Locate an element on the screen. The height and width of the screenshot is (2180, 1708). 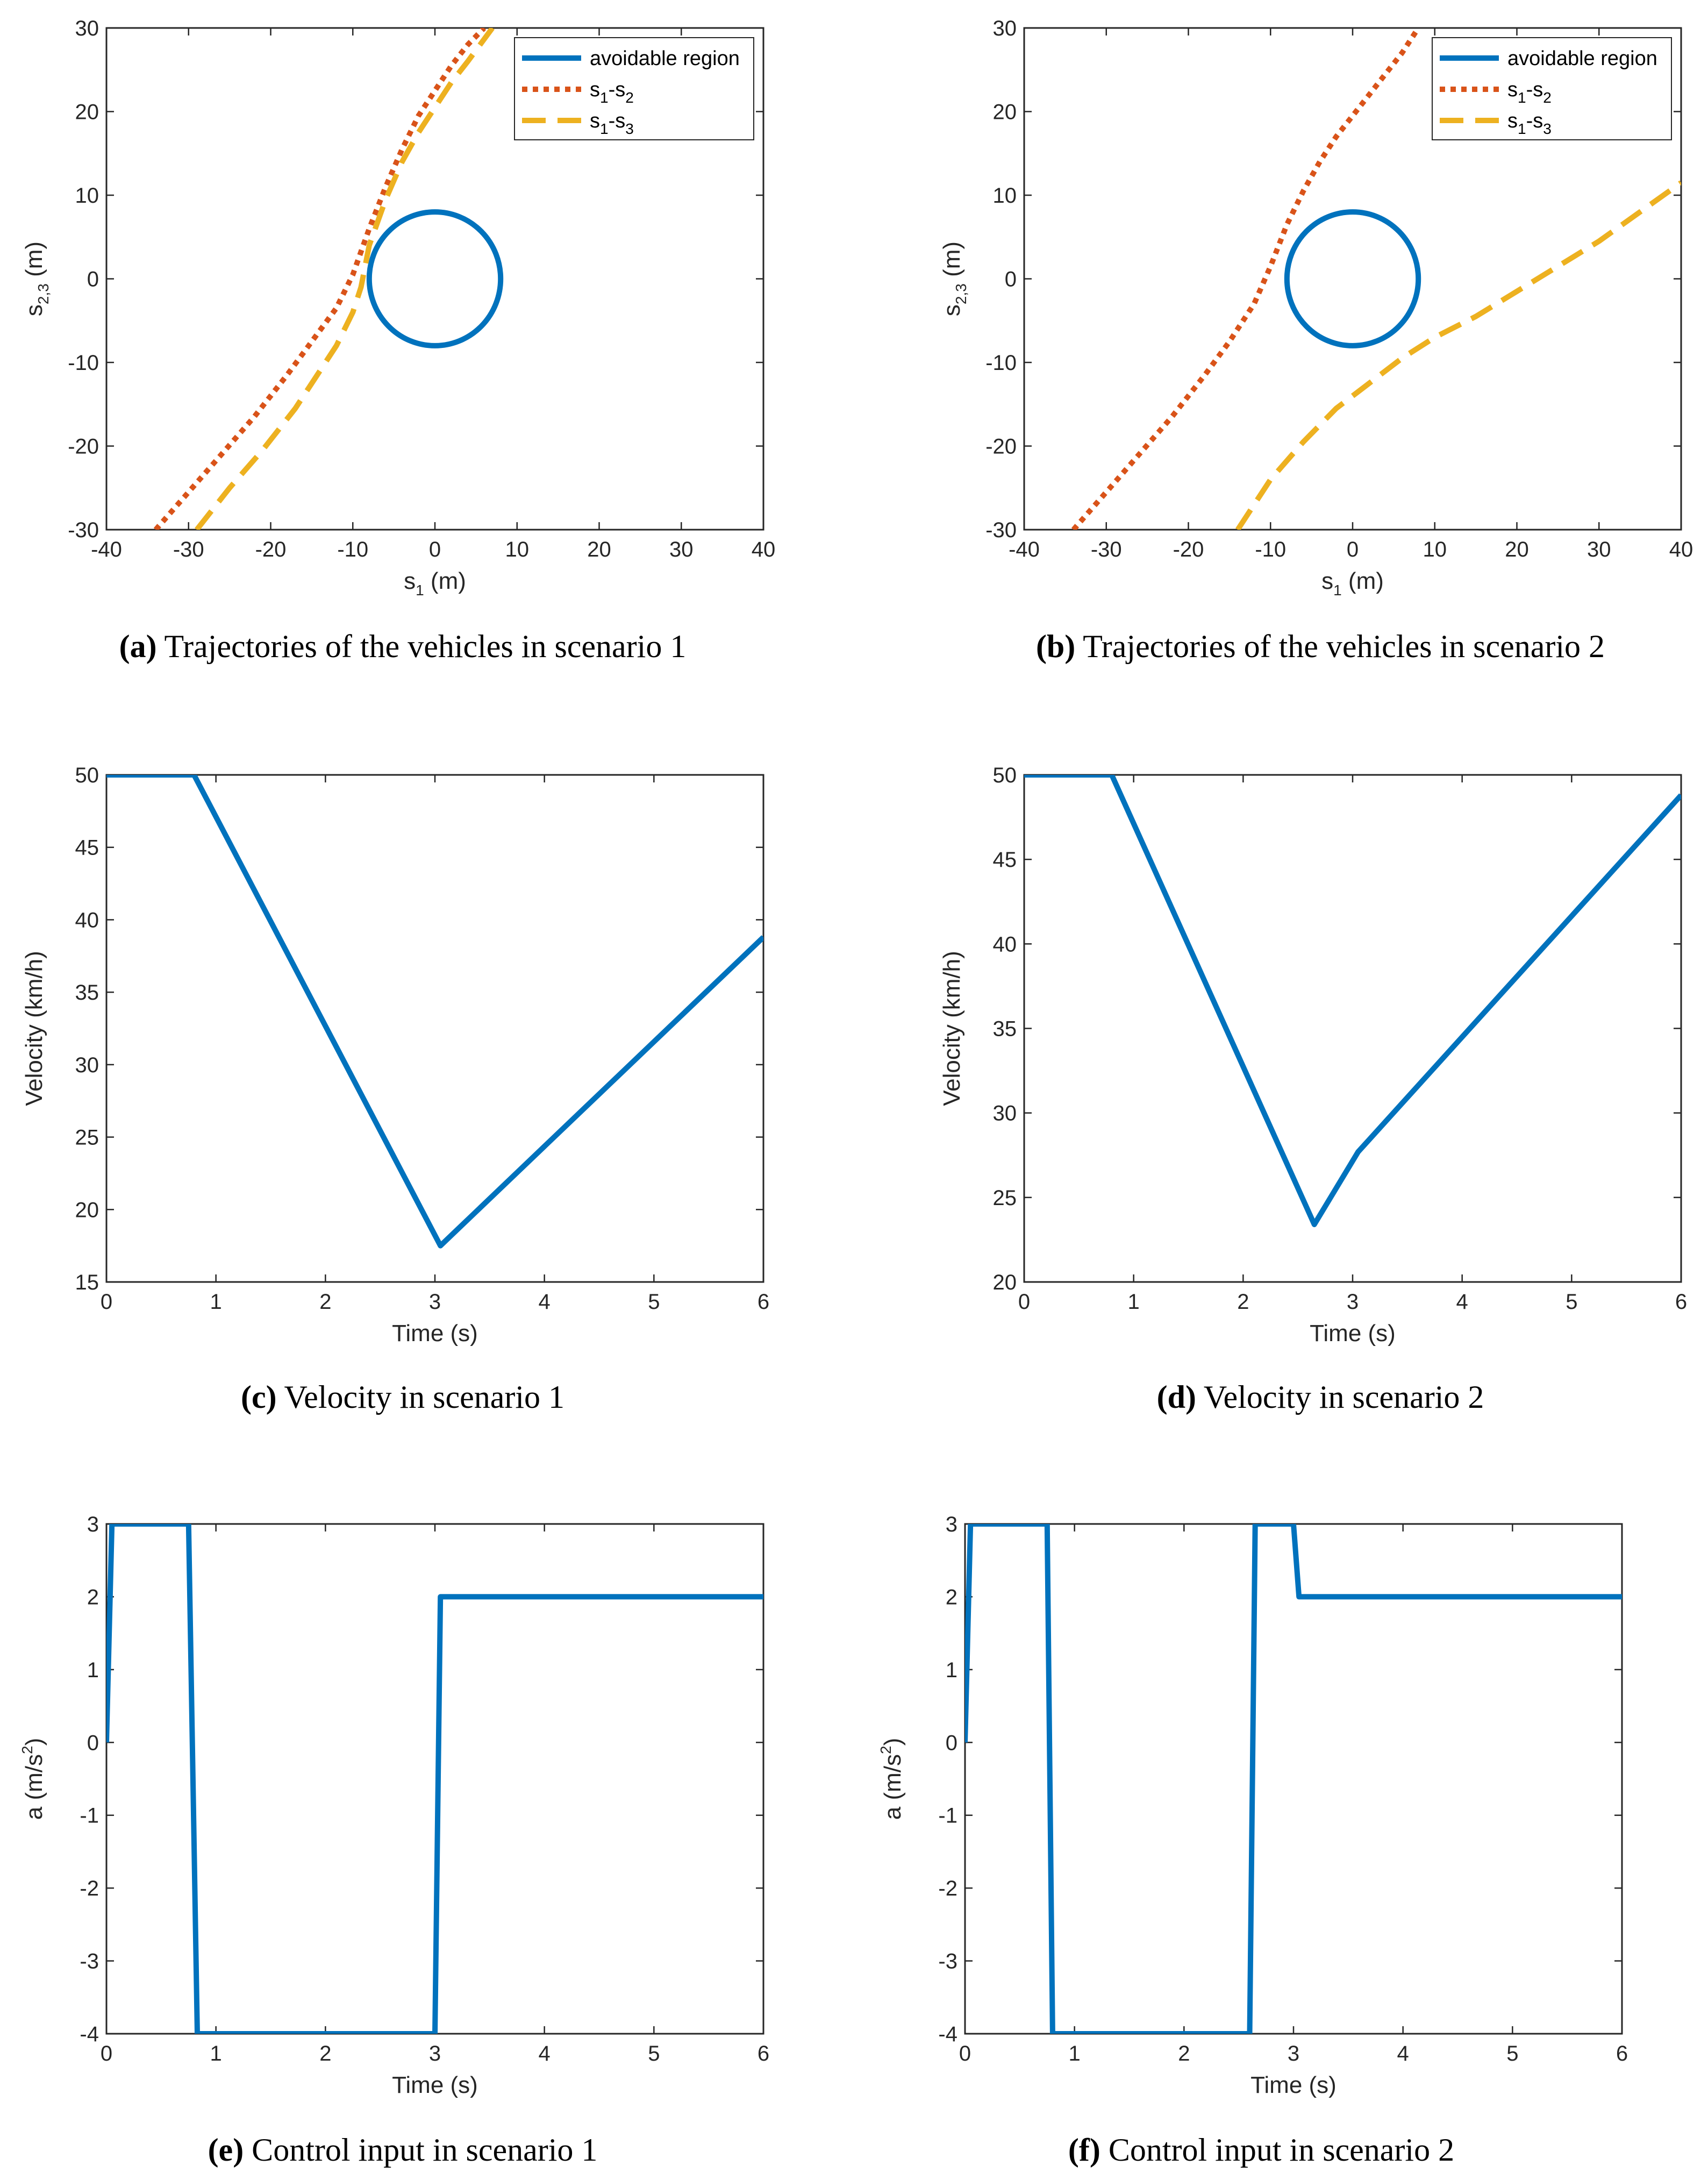
y-tick-label: 35 is located at coordinates (87, 992).